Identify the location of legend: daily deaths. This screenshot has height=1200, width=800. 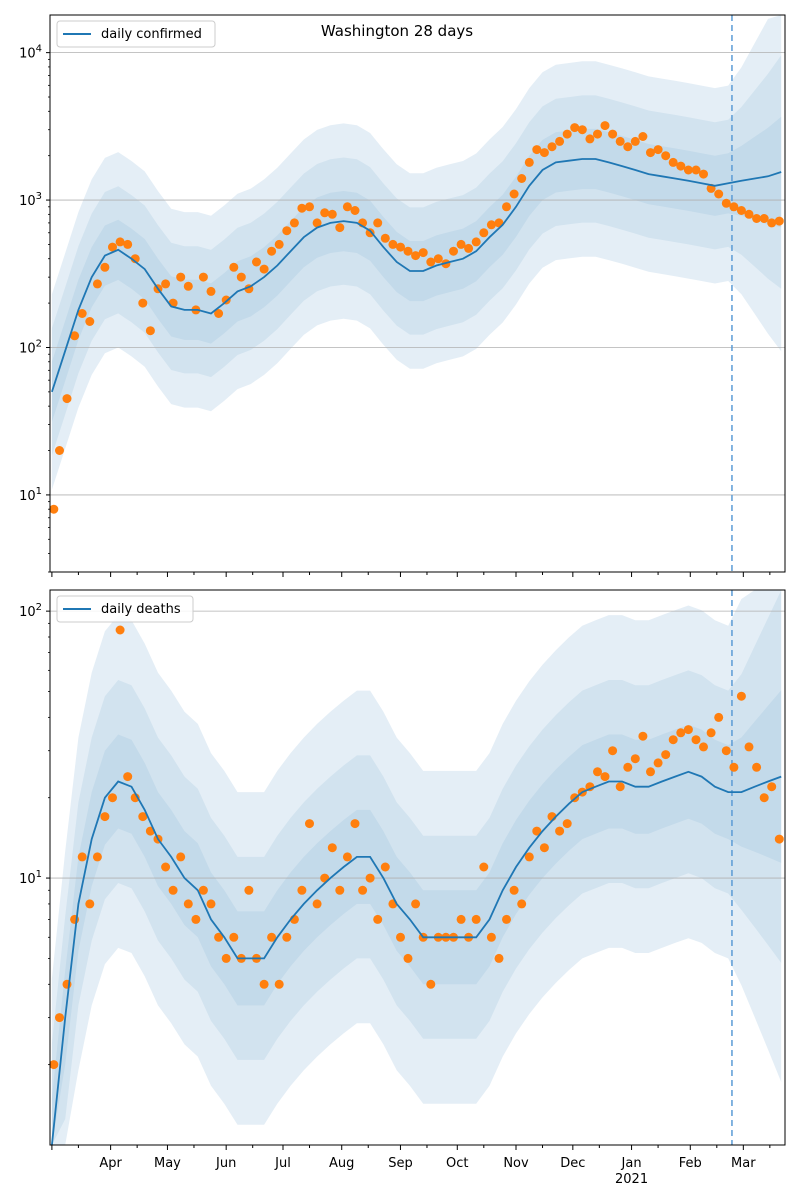
(125, 609).